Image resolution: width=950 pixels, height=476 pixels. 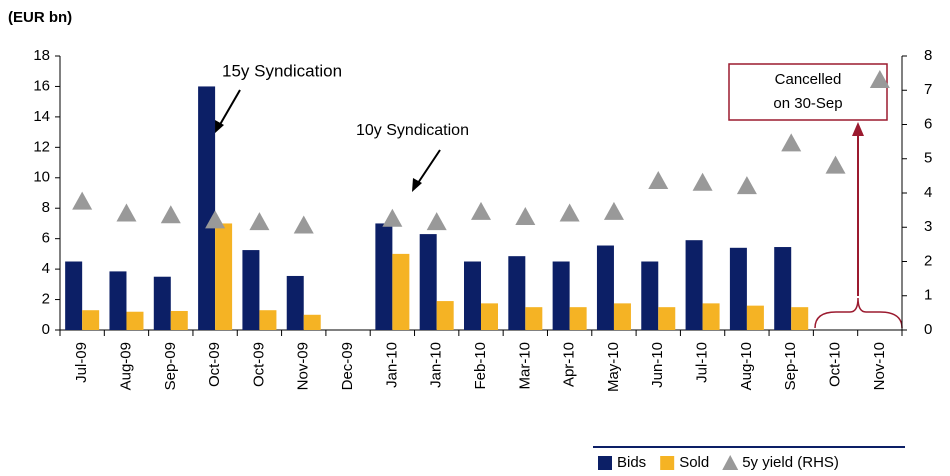 I want to click on y-tick-label: 0, so click(x=46, y=329).